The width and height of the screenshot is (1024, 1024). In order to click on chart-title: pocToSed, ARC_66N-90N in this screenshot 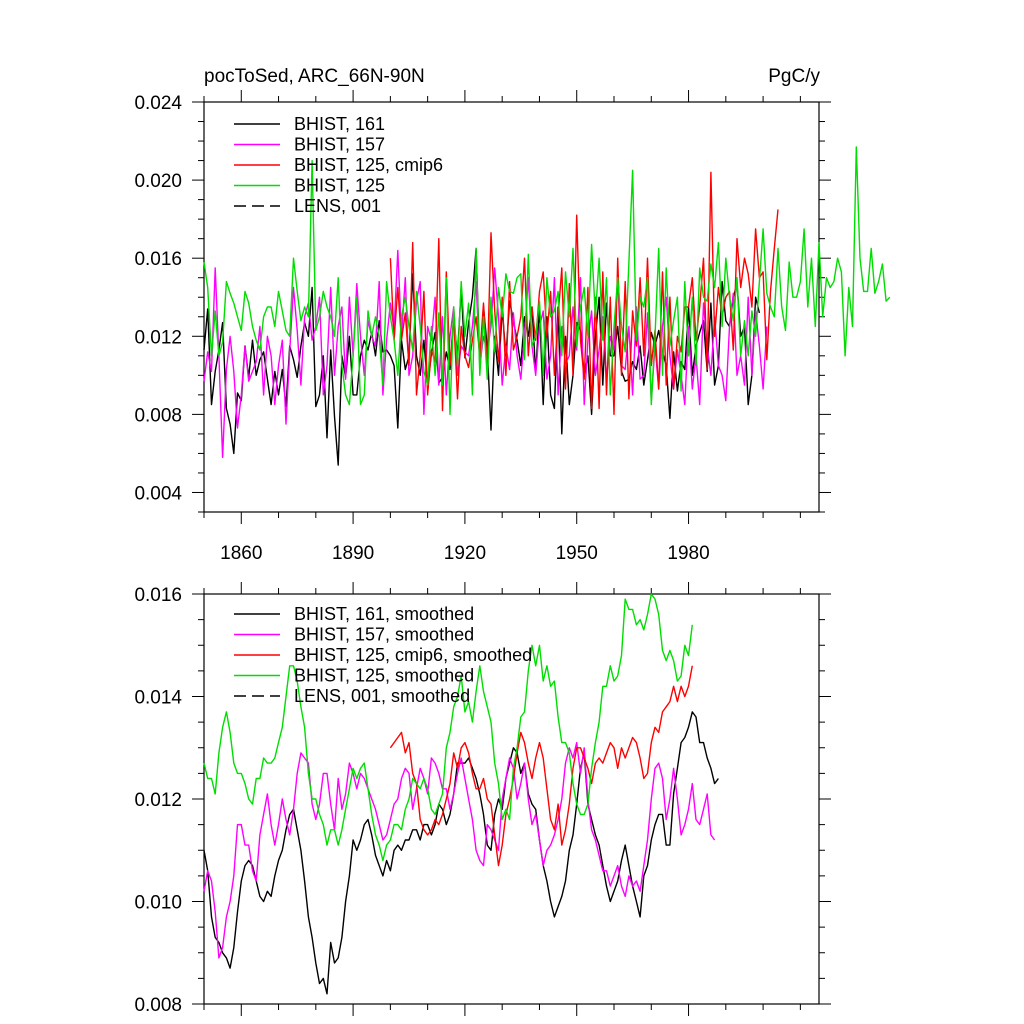, I will do `click(314, 76)`.